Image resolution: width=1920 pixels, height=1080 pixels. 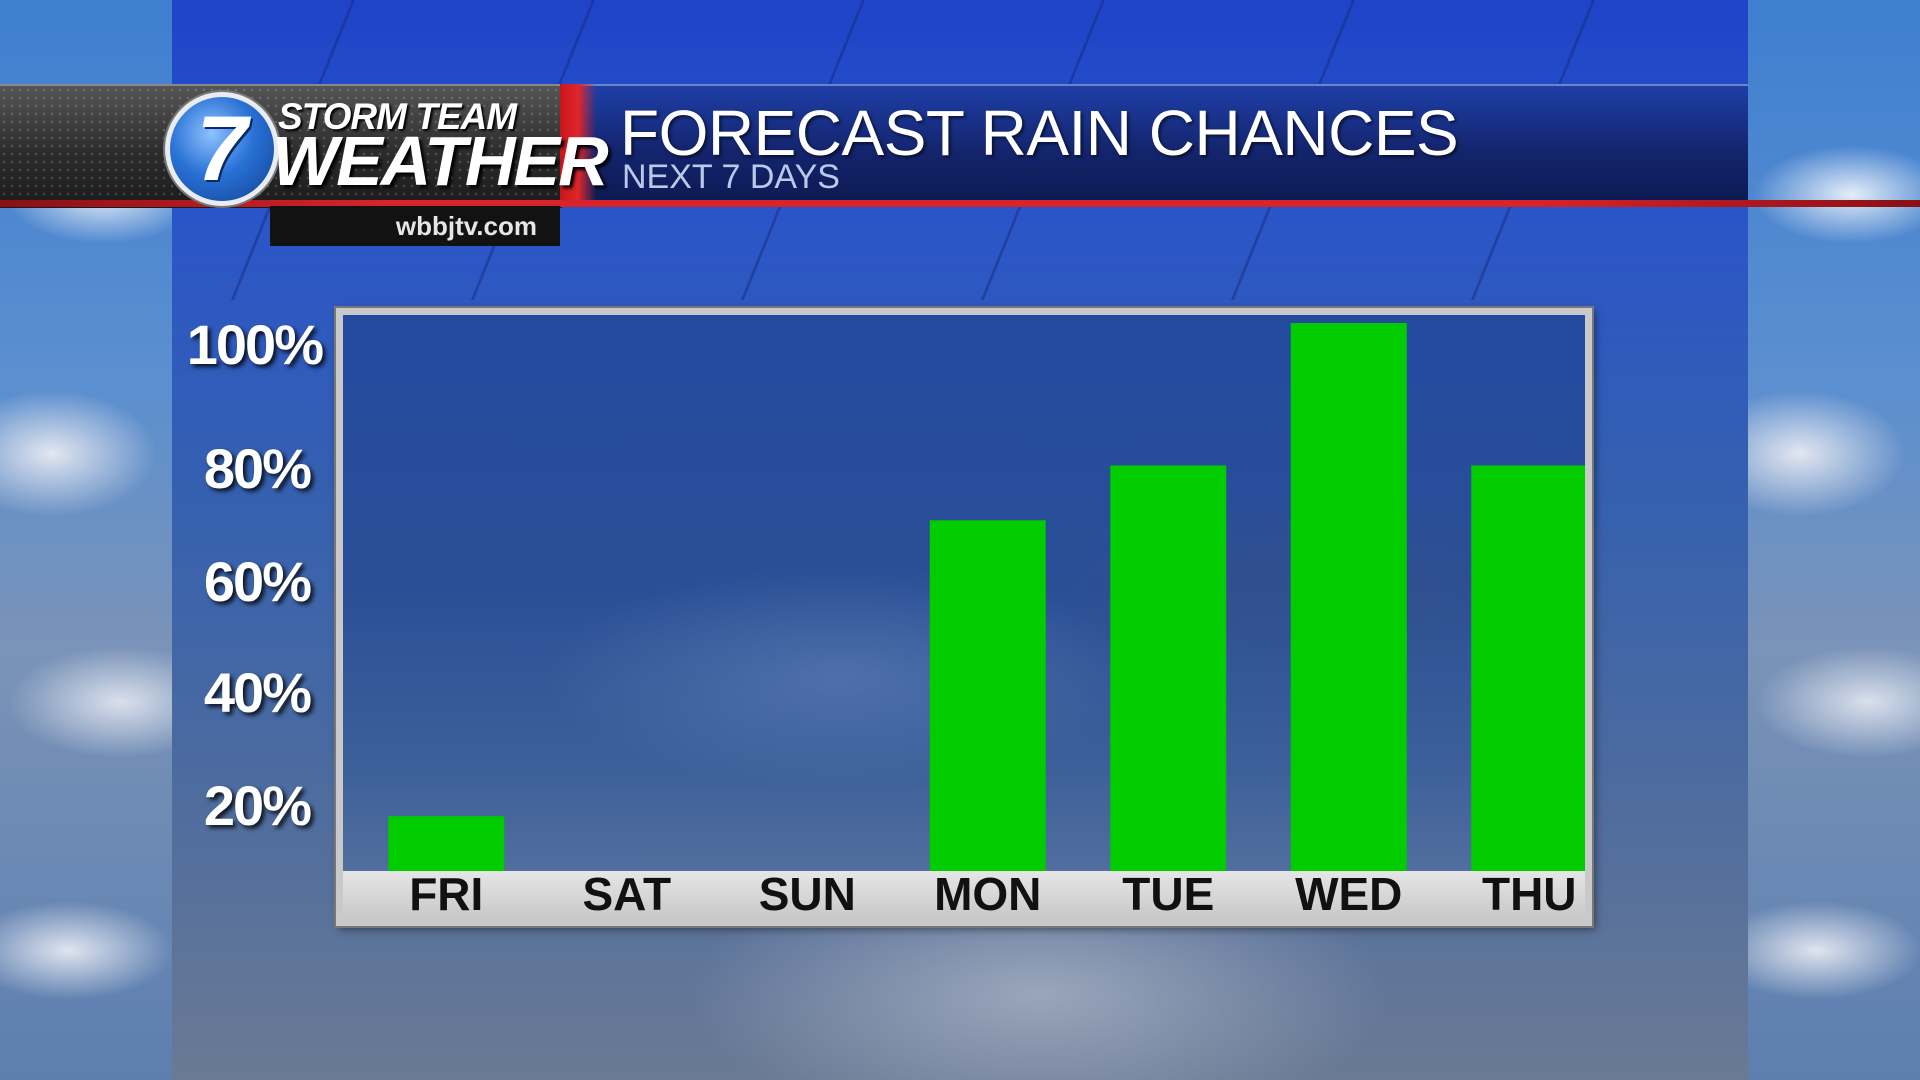 I want to click on x-axis-strip, so click(x=964, y=895).